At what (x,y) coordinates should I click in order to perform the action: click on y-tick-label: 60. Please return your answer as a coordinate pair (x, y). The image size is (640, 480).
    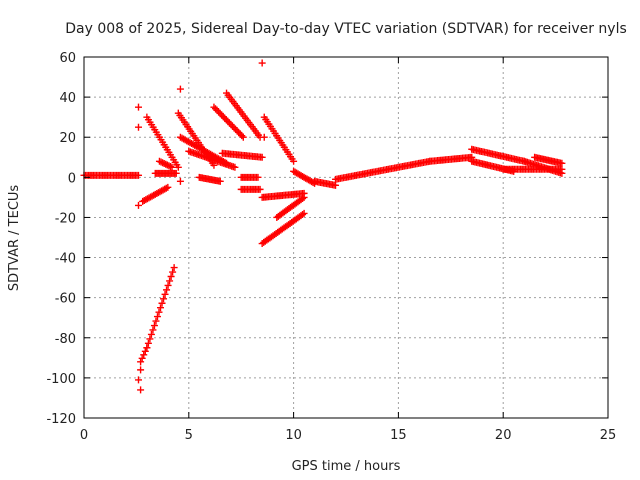
    Looking at the image, I should click on (67, 58).